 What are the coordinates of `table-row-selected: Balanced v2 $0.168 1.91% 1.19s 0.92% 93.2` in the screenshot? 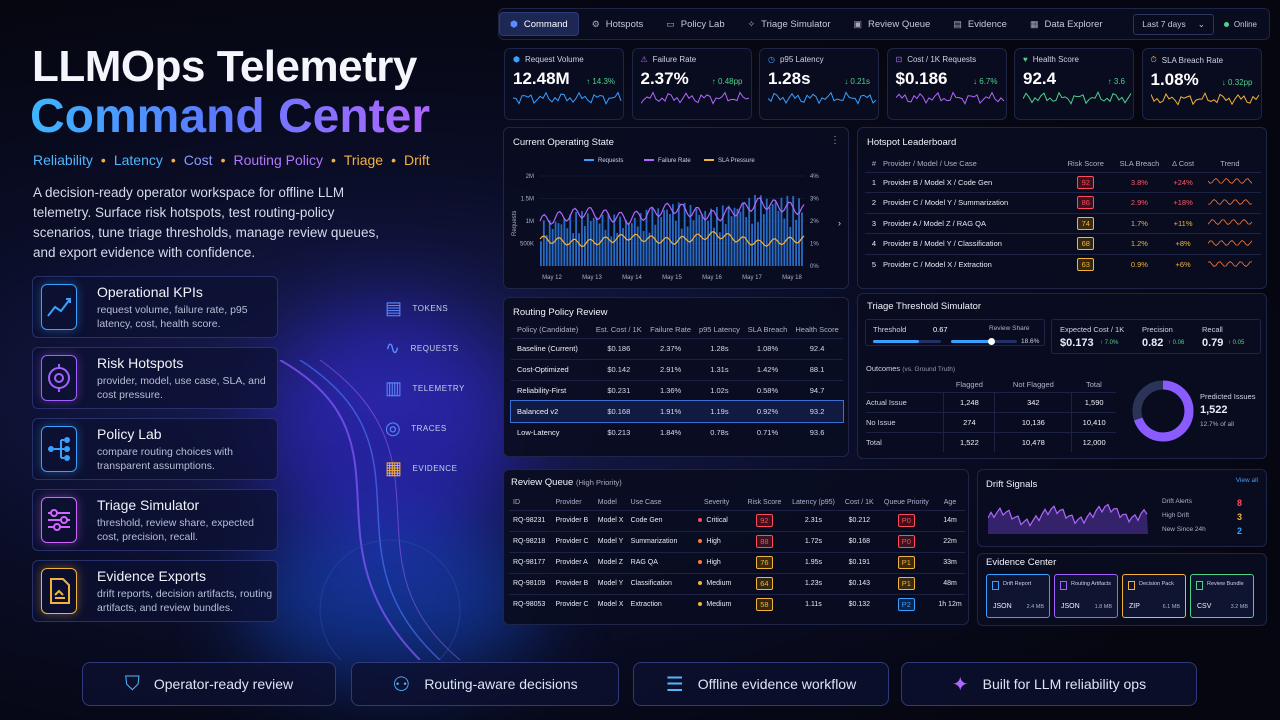 It's located at (677, 411).